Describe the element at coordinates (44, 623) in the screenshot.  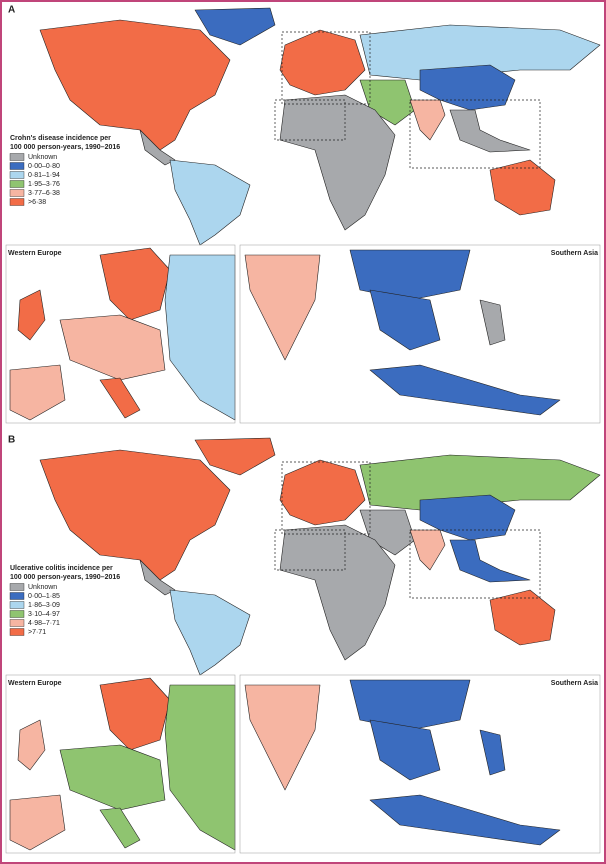
I see `legend-label: 4·98–7·71` at that location.